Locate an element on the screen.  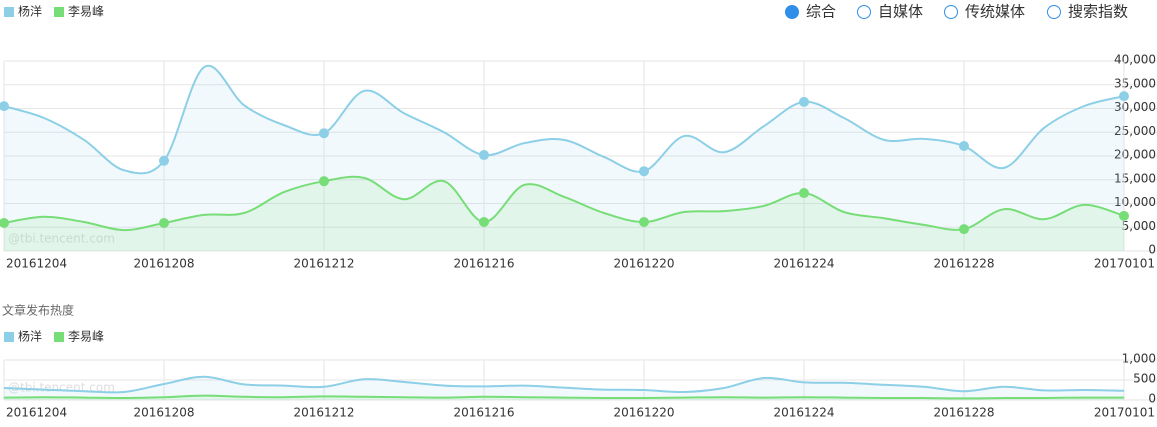
button-label: 自媒体 is located at coordinates (900, 12).